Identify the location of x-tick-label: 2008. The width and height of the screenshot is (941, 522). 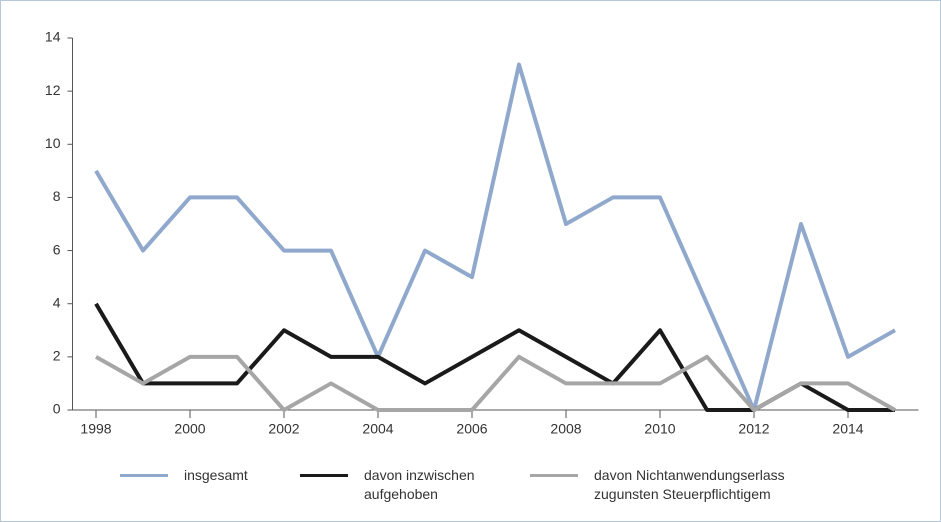
(565, 429).